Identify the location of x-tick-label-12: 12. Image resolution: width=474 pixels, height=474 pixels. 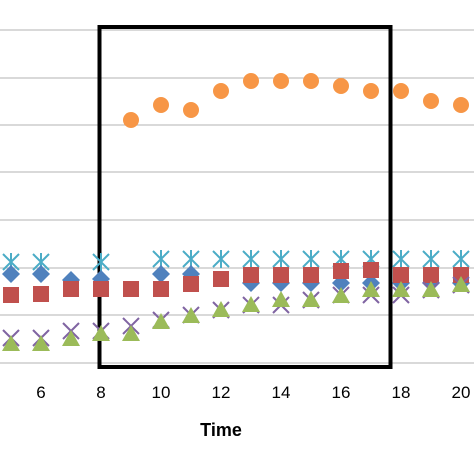
(221, 392).